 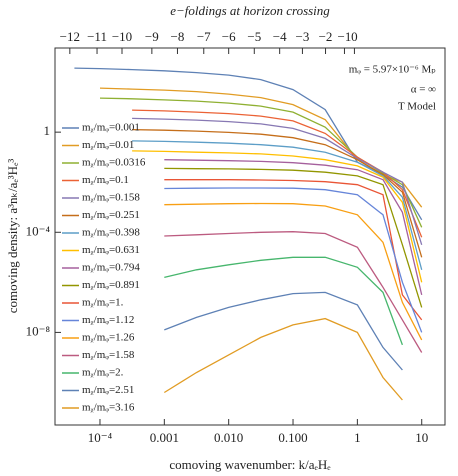 I want to click on x2-tick-label: −10, so click(x=122, y=36).